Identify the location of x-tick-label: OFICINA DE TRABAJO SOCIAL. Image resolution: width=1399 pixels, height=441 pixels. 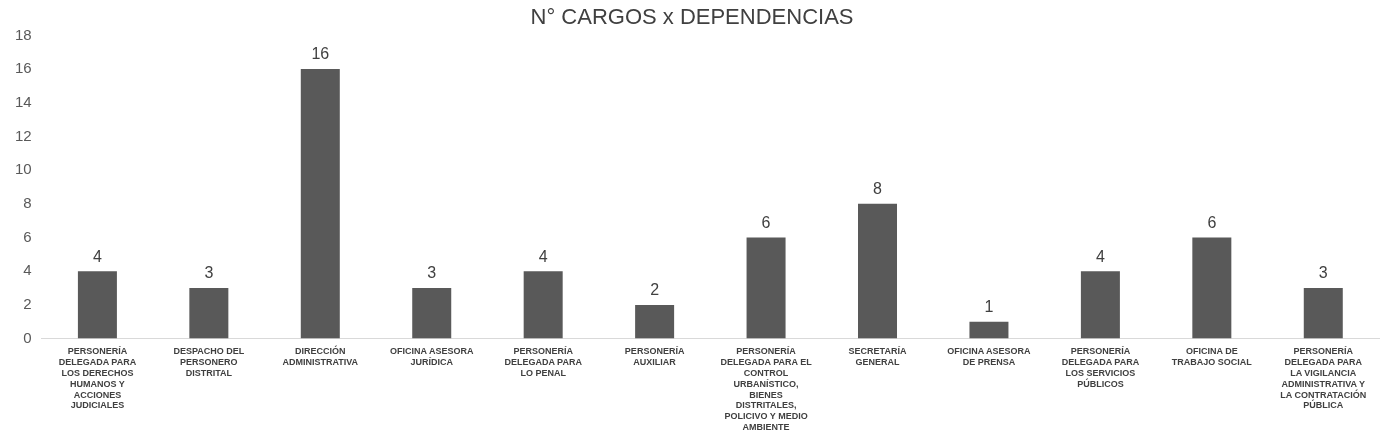
(1212, 357).